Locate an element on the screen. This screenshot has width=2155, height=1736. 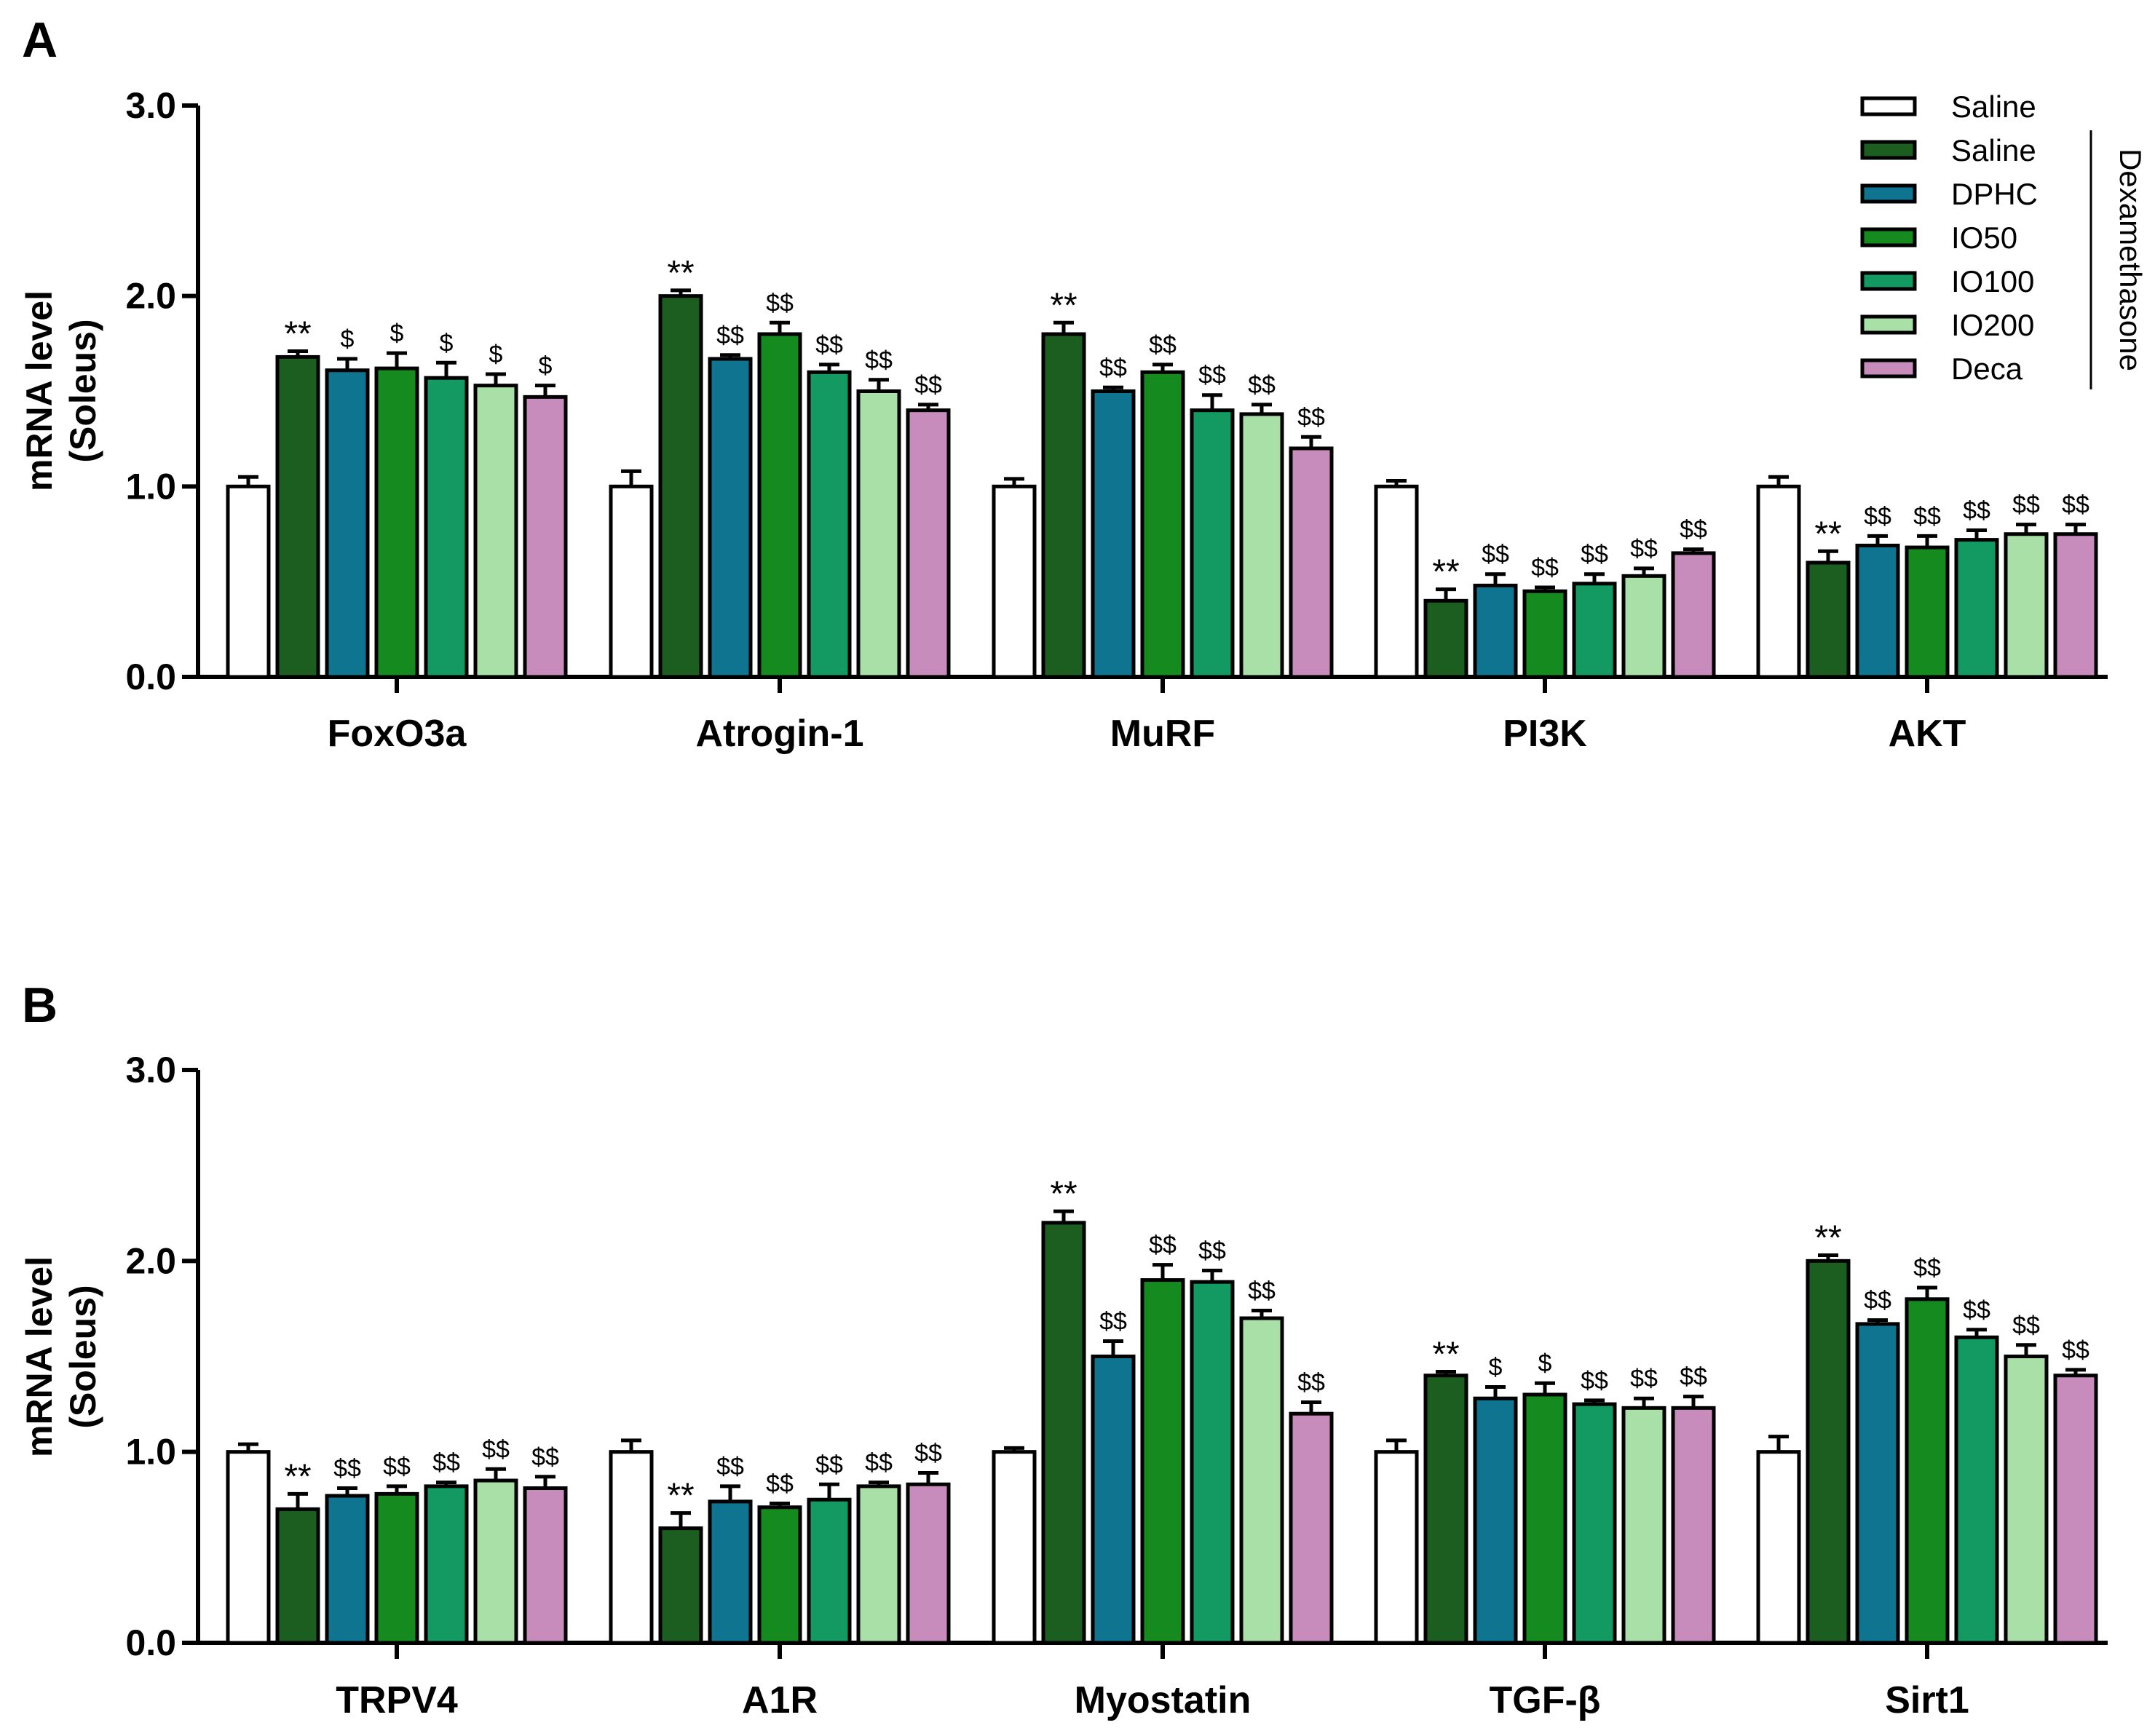
y-axis-label-line: mRNA level is located at coordinates (39, 391).